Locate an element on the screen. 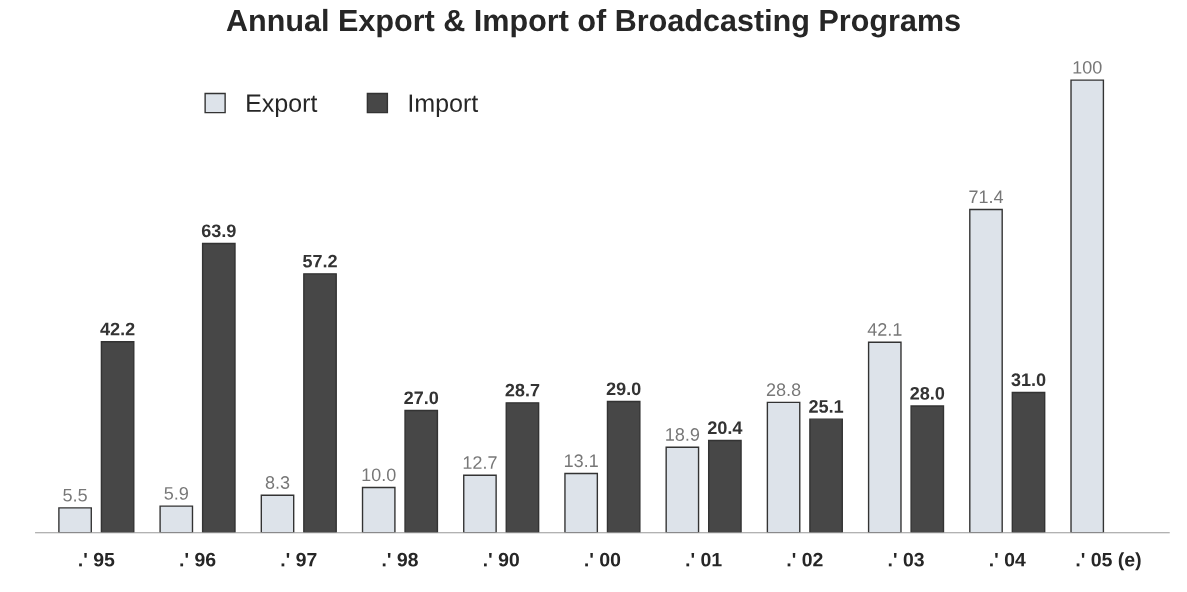 The height and width of the screenshot is (592, 1187). data-label: 71.4 is located at coordinates (986, 197).